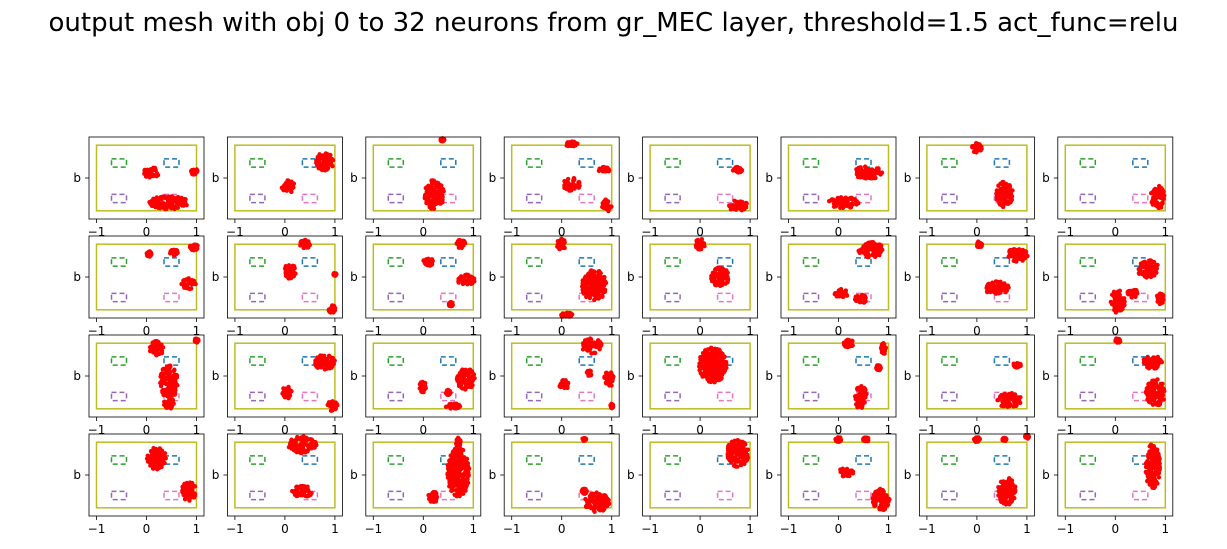 Image resolution: width=1227 pixels, height=549 pixels. Describe the element at coordinates (692, 286) in the screenshot. I see `subplot-neuron-12: b−1 0 1` at that location.